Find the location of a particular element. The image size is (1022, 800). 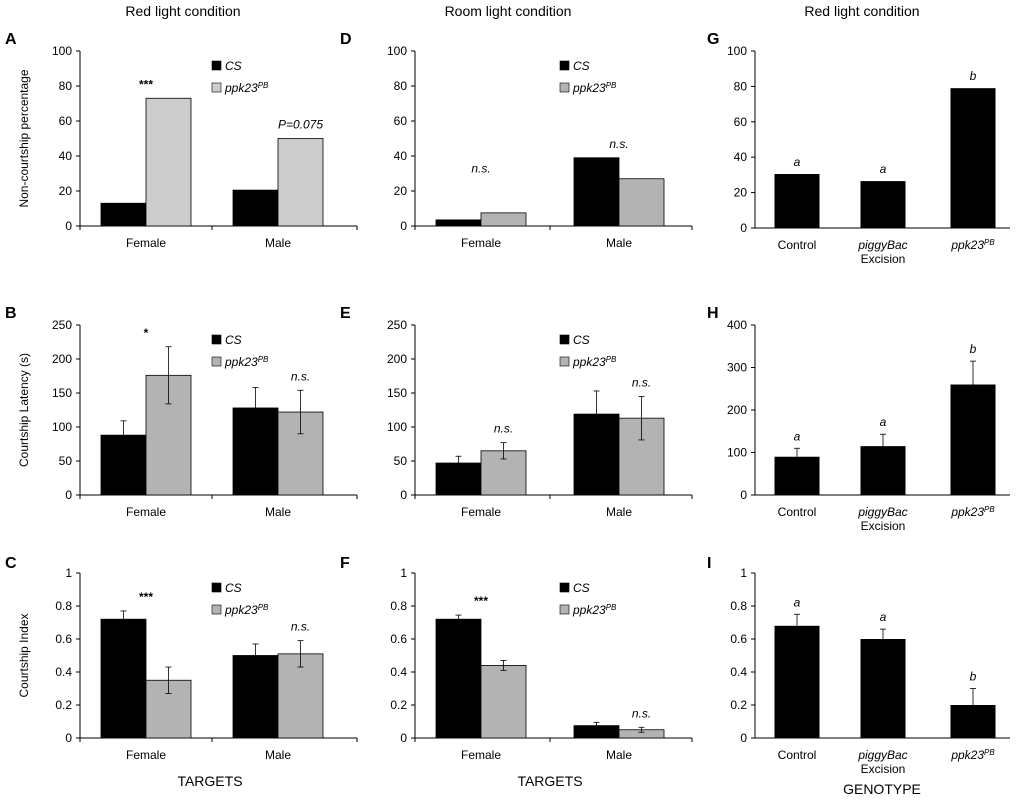

y-tick-label-g: 40 is located at coordinates (741, 157).